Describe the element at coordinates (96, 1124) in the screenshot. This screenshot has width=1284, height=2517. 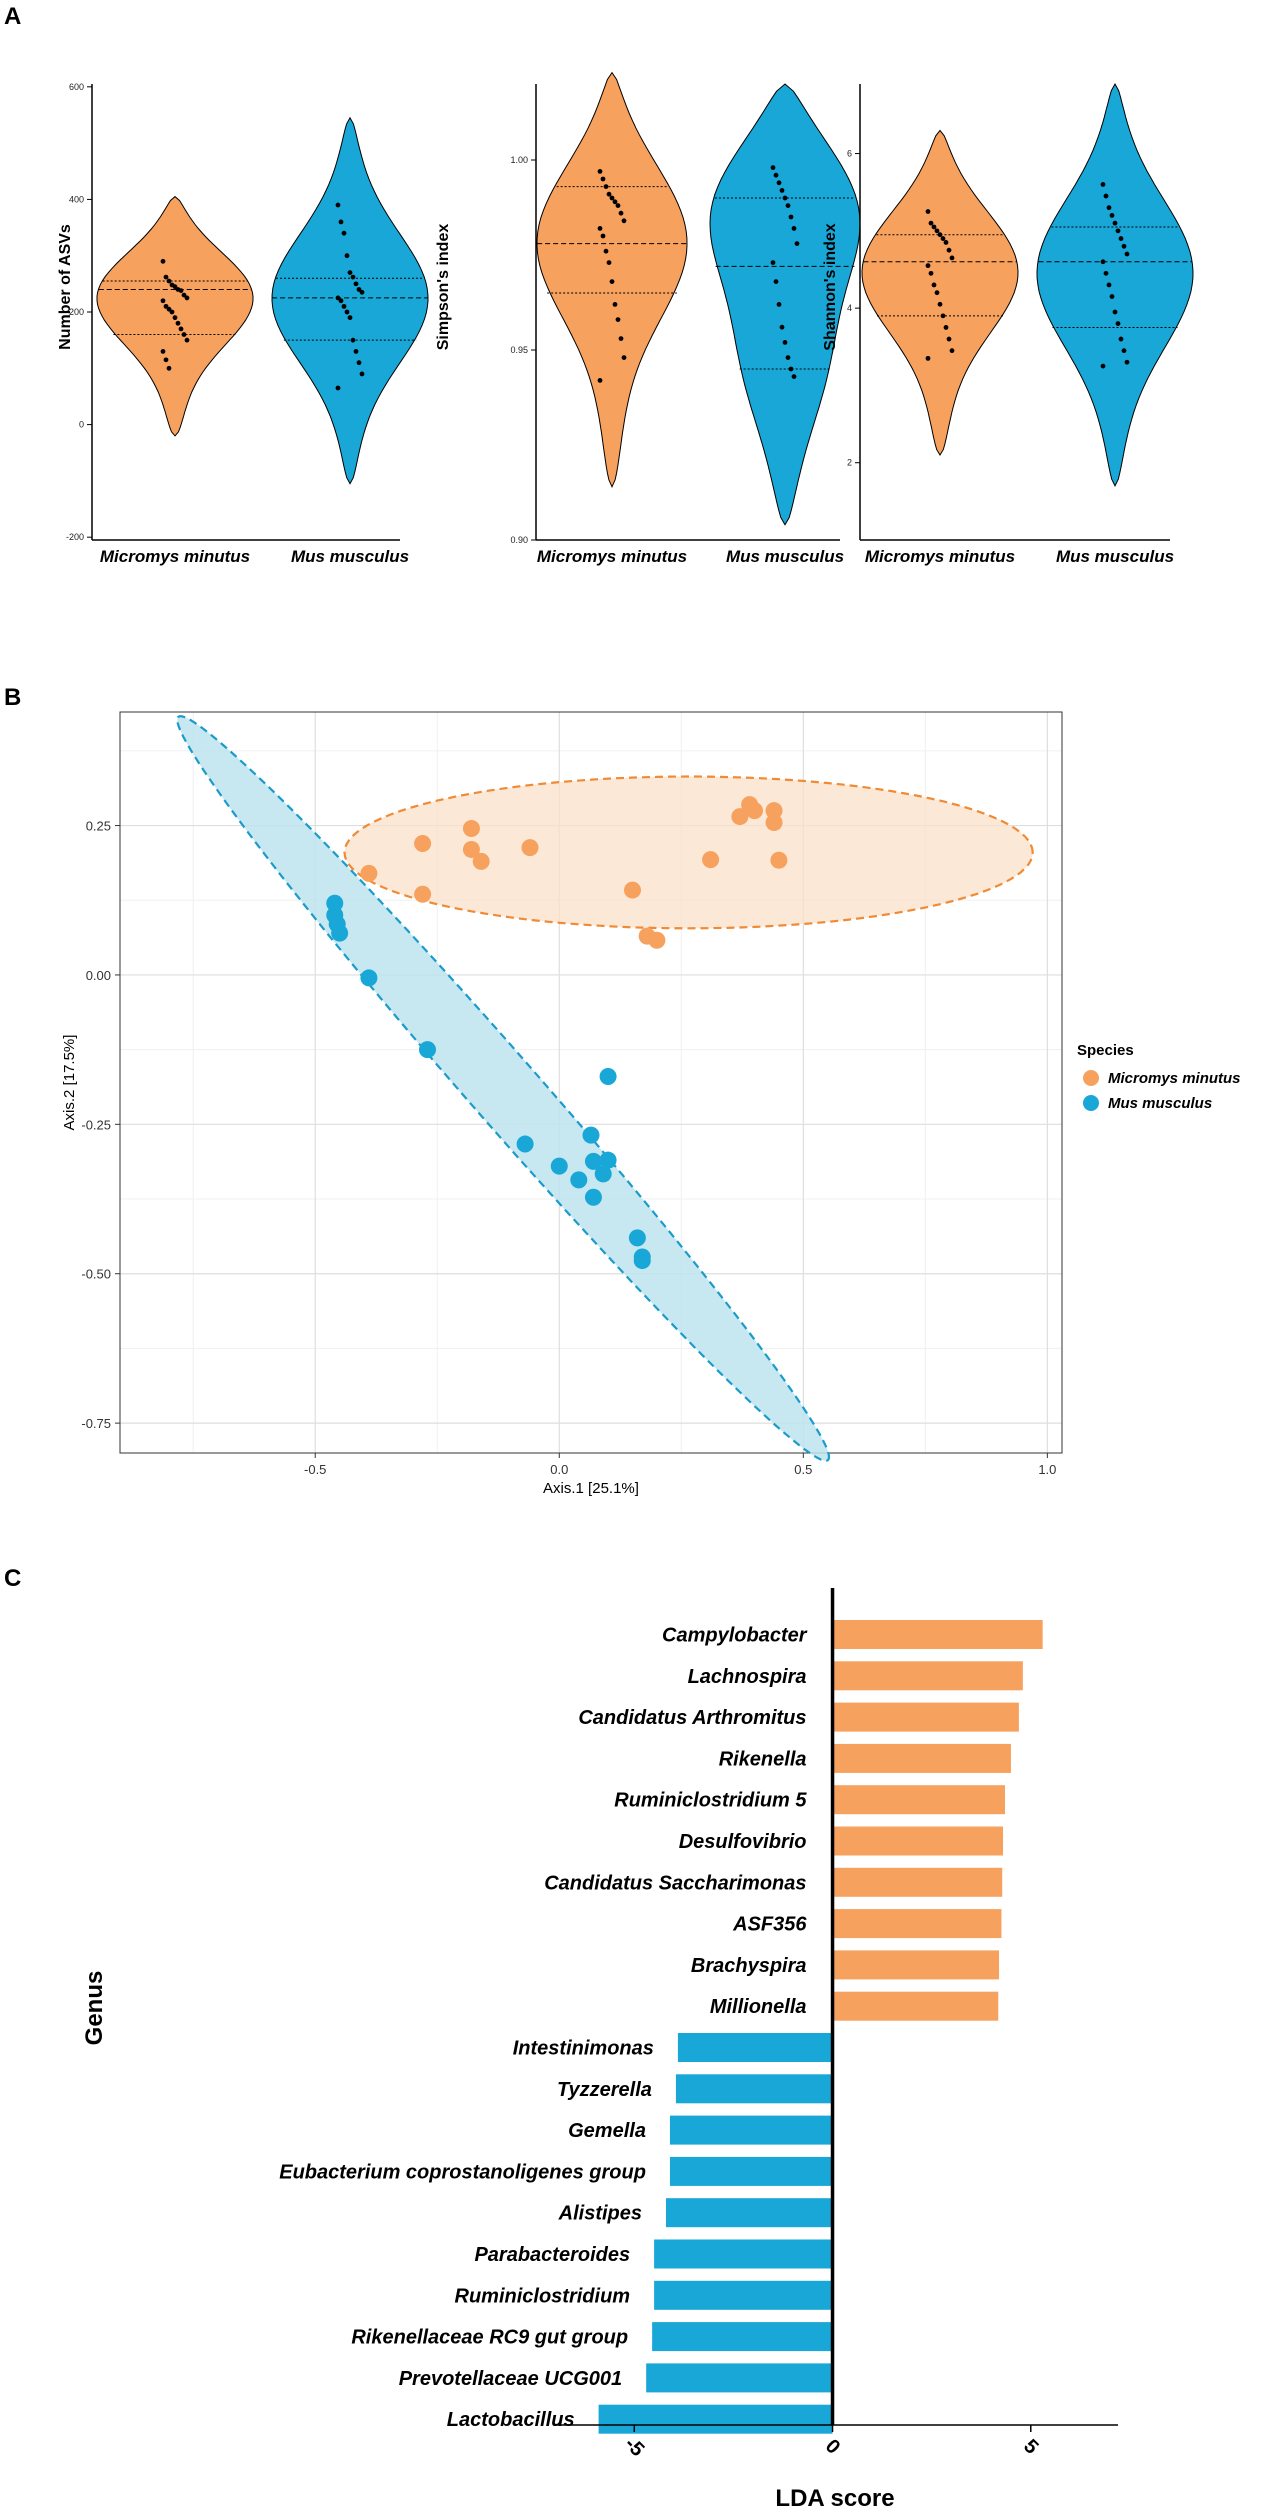
I see `y-tick-label: -0.25` at that location.